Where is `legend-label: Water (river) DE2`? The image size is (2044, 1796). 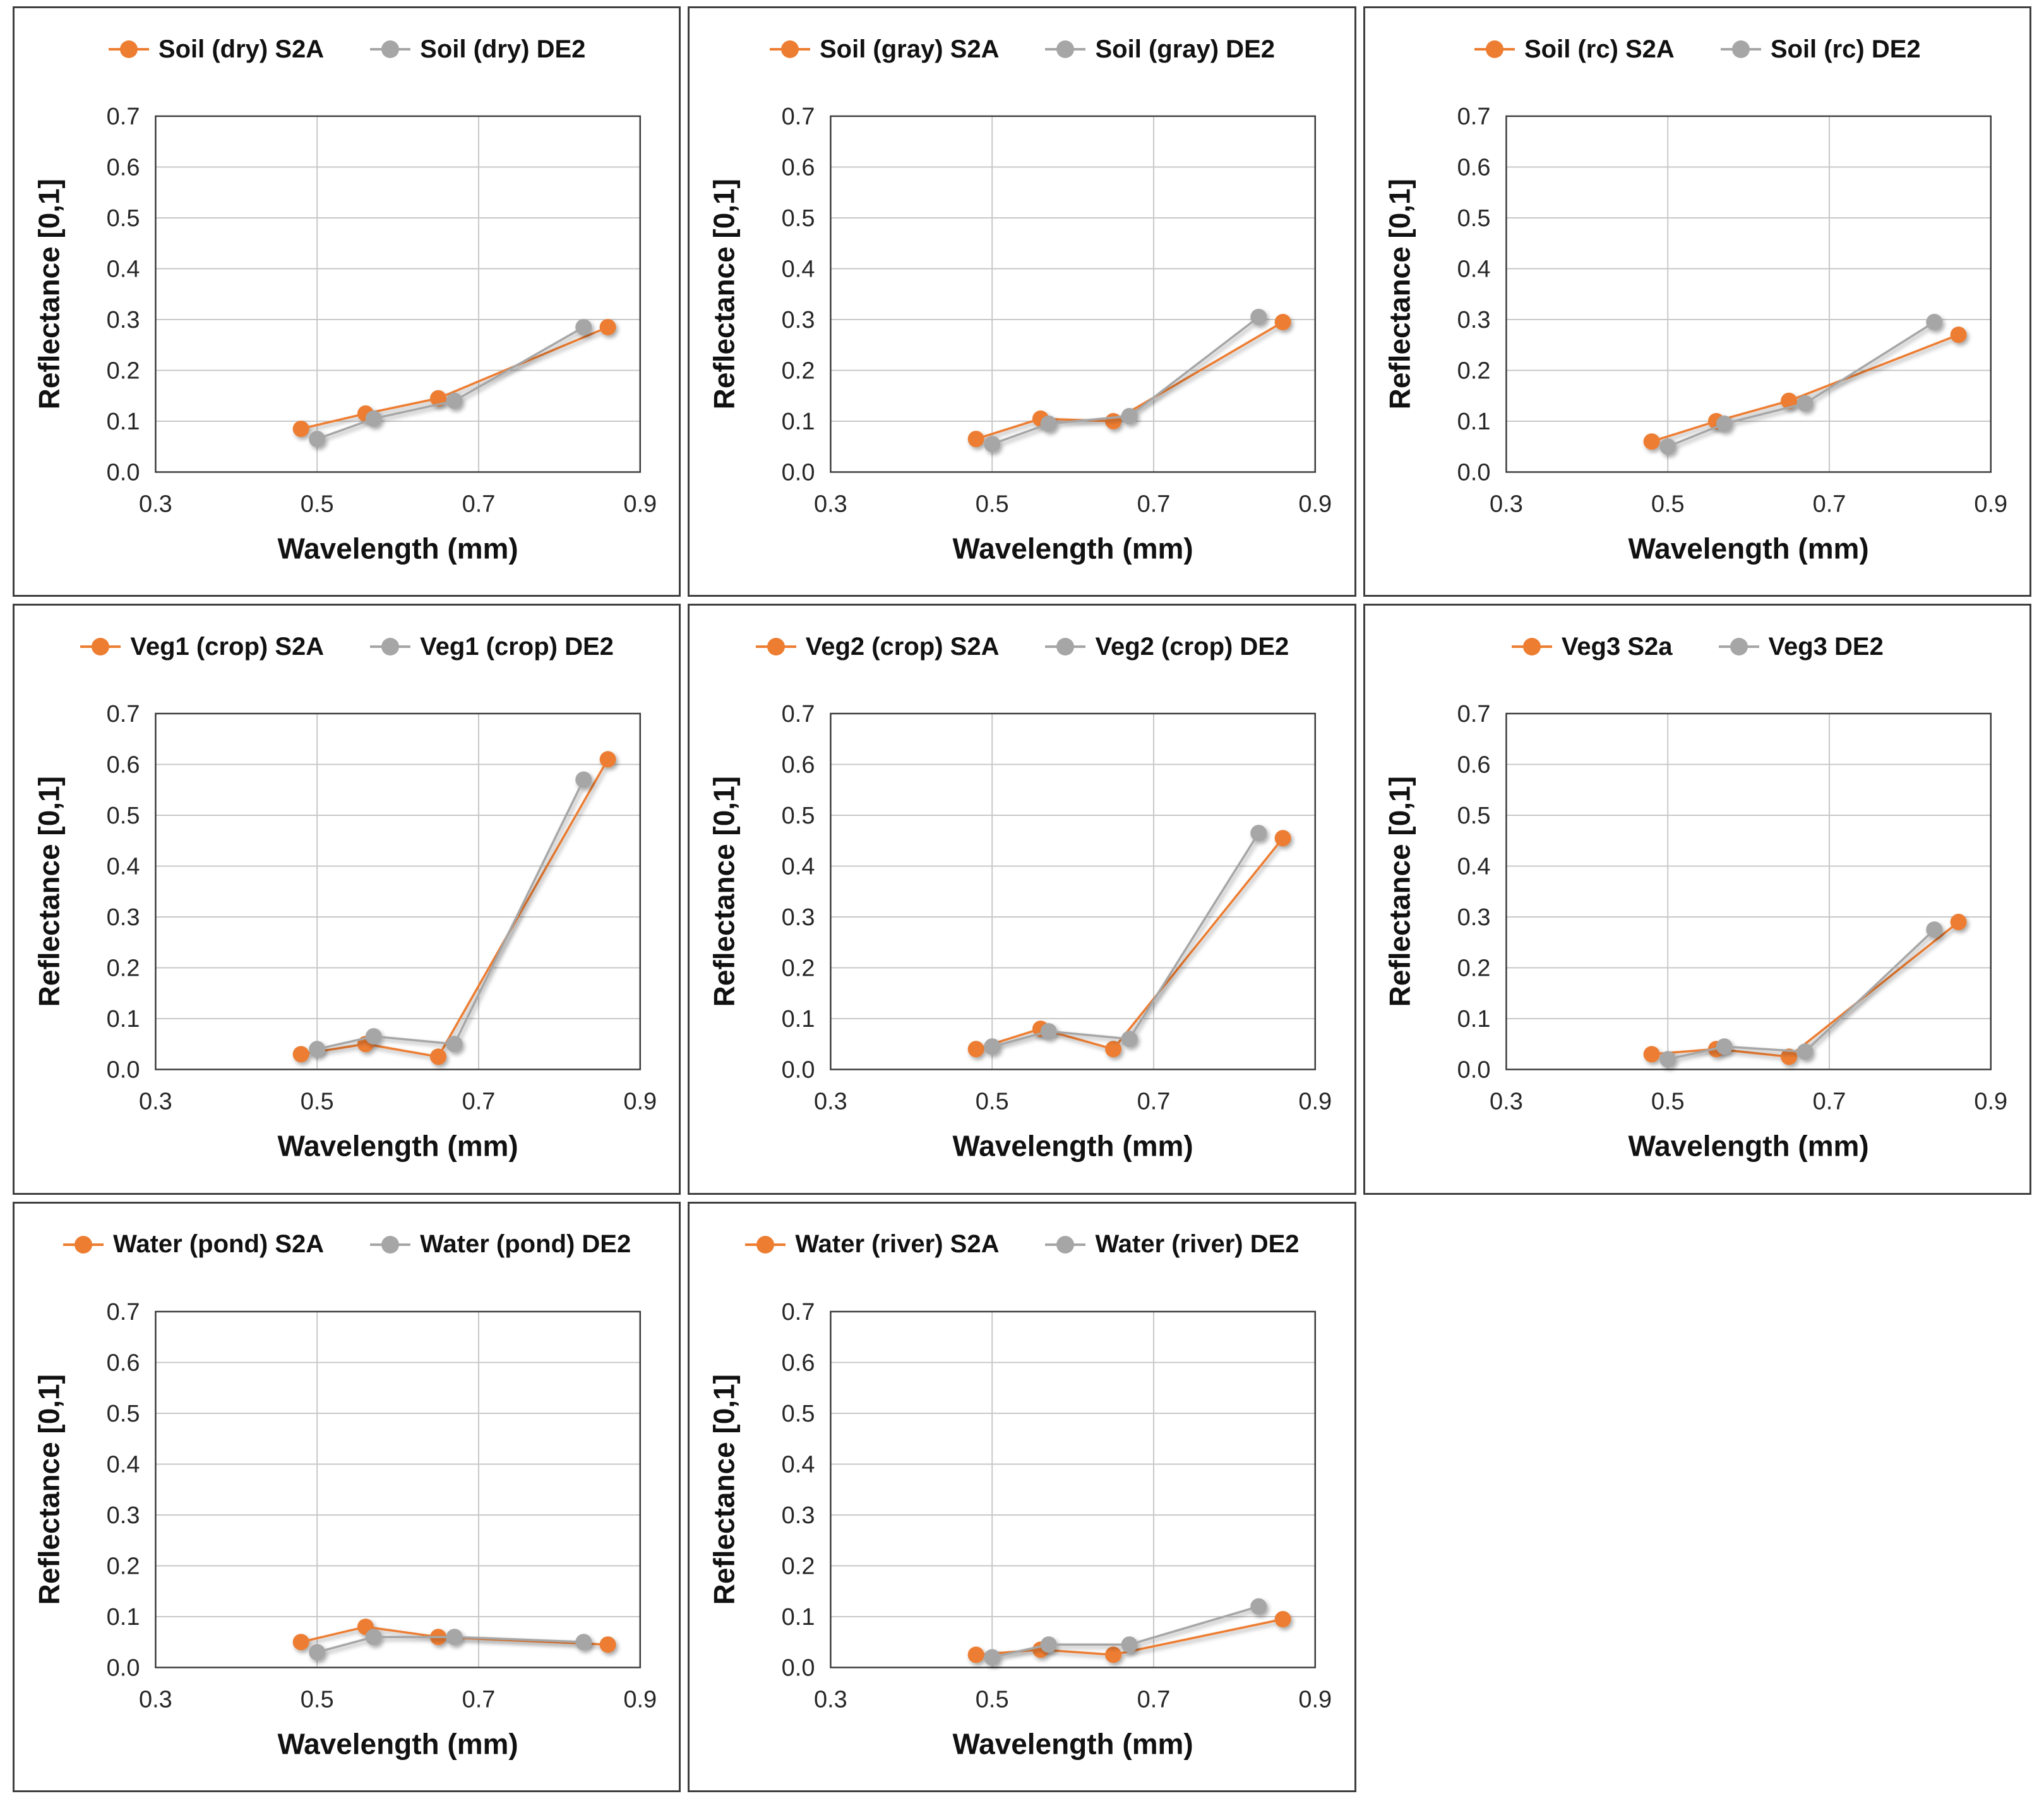 legend-label: Water (river) DE2 is located at coordinates (1197, 1244).